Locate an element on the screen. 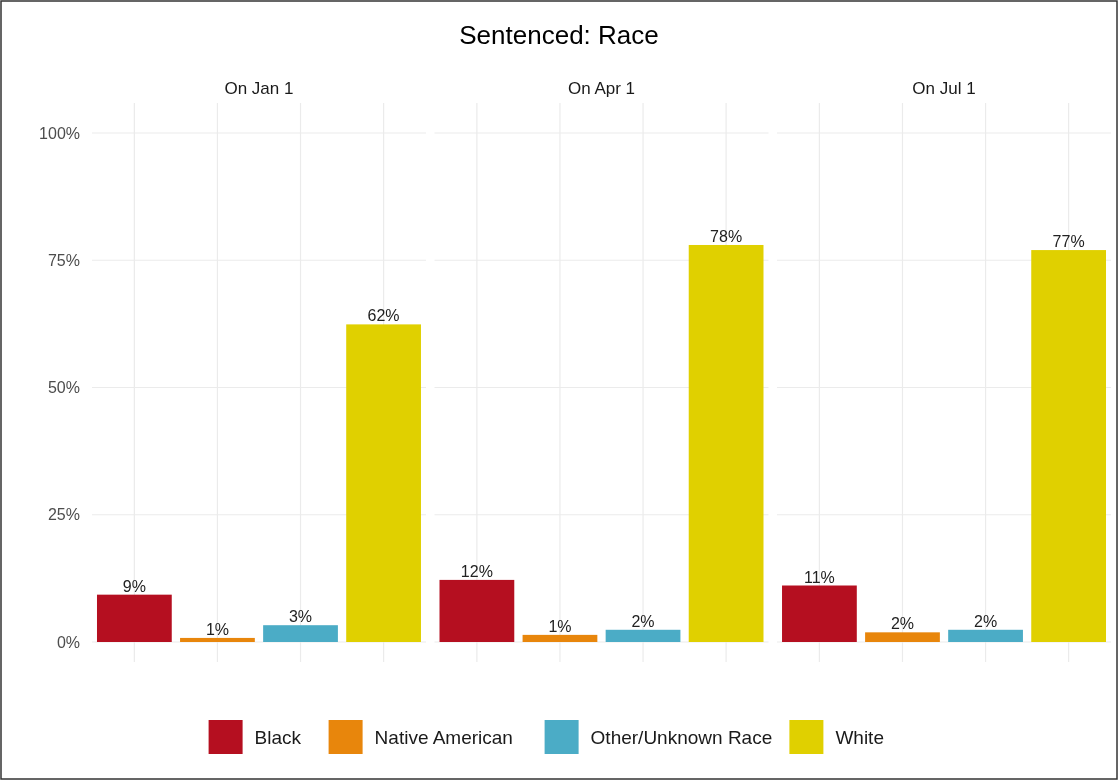  data-label: 12% is located at coordinates (476, 571).